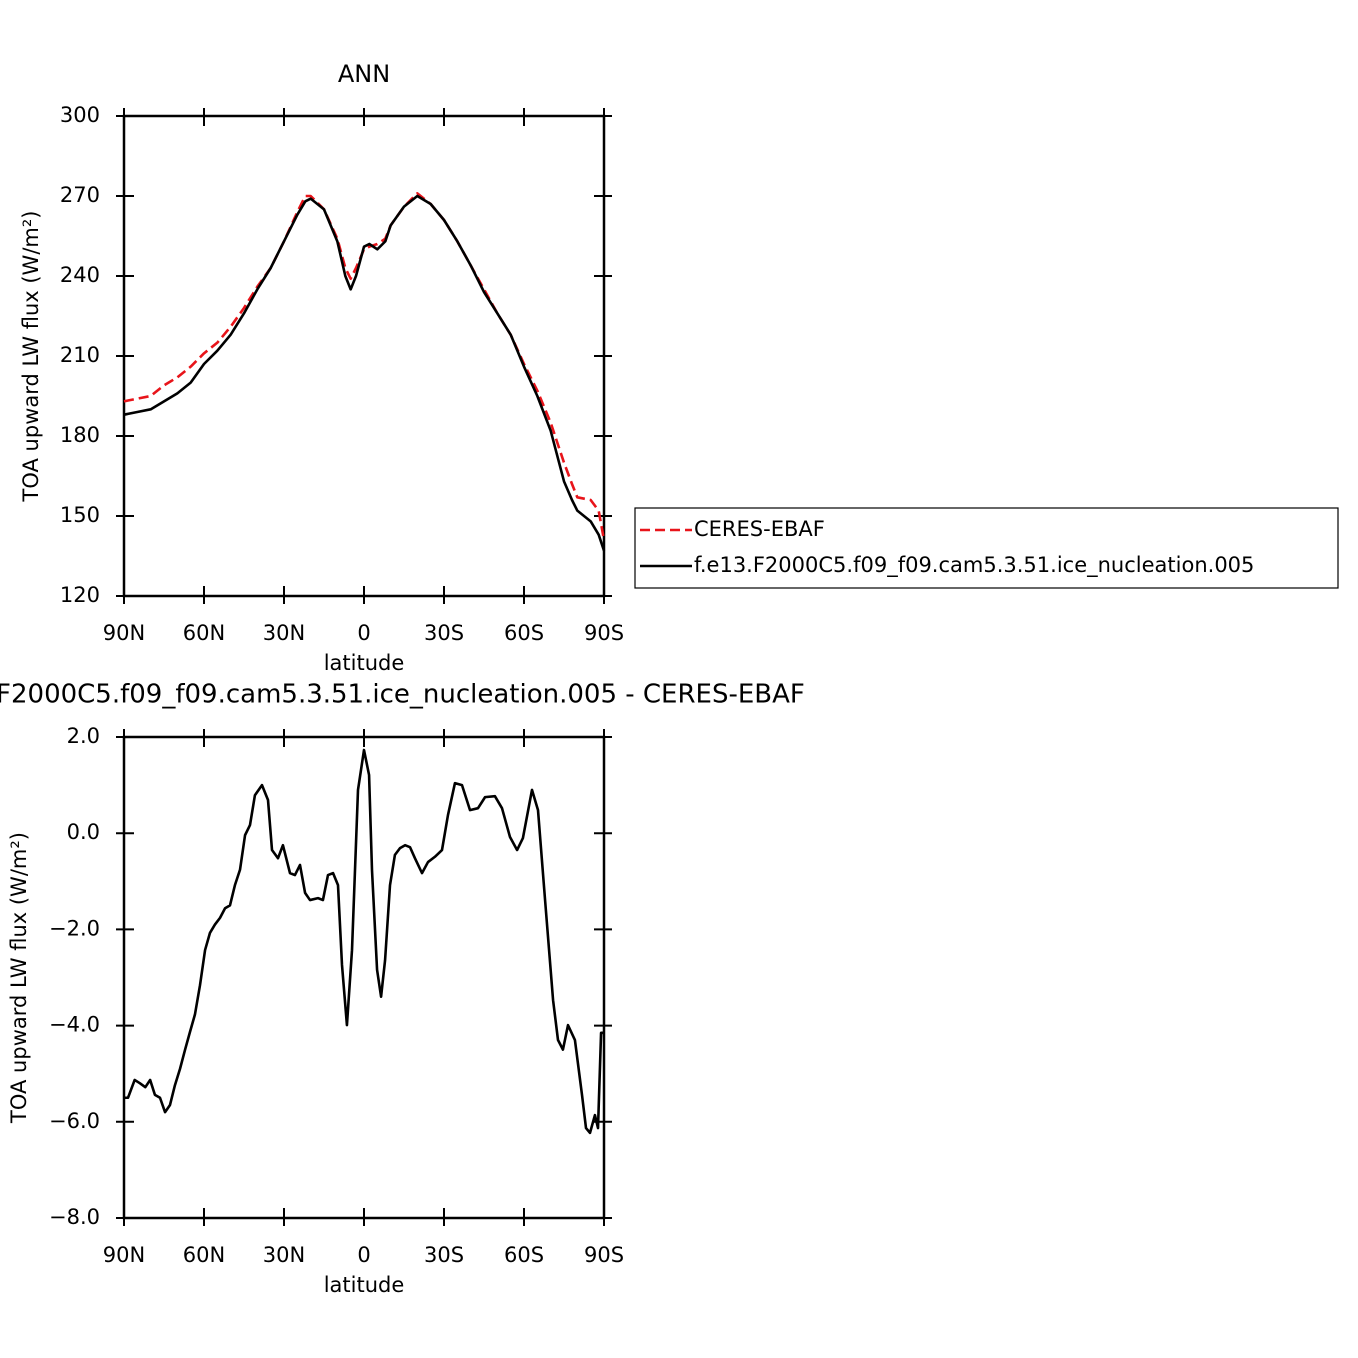 This screenshot has width=1358, height=1358. I want to click on legend-box, so click(986, 548).